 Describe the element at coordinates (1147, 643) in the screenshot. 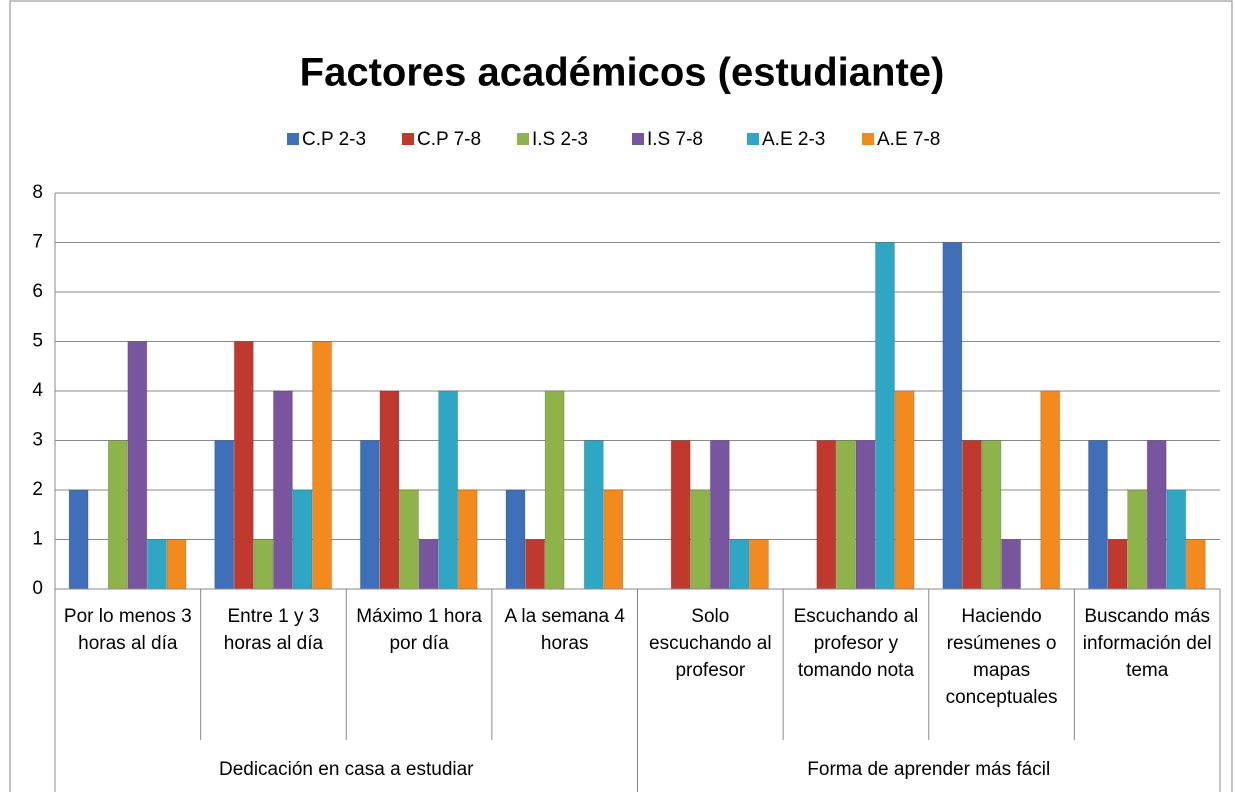

I see `x-tick-label: Buscando más información del tema` at that location.